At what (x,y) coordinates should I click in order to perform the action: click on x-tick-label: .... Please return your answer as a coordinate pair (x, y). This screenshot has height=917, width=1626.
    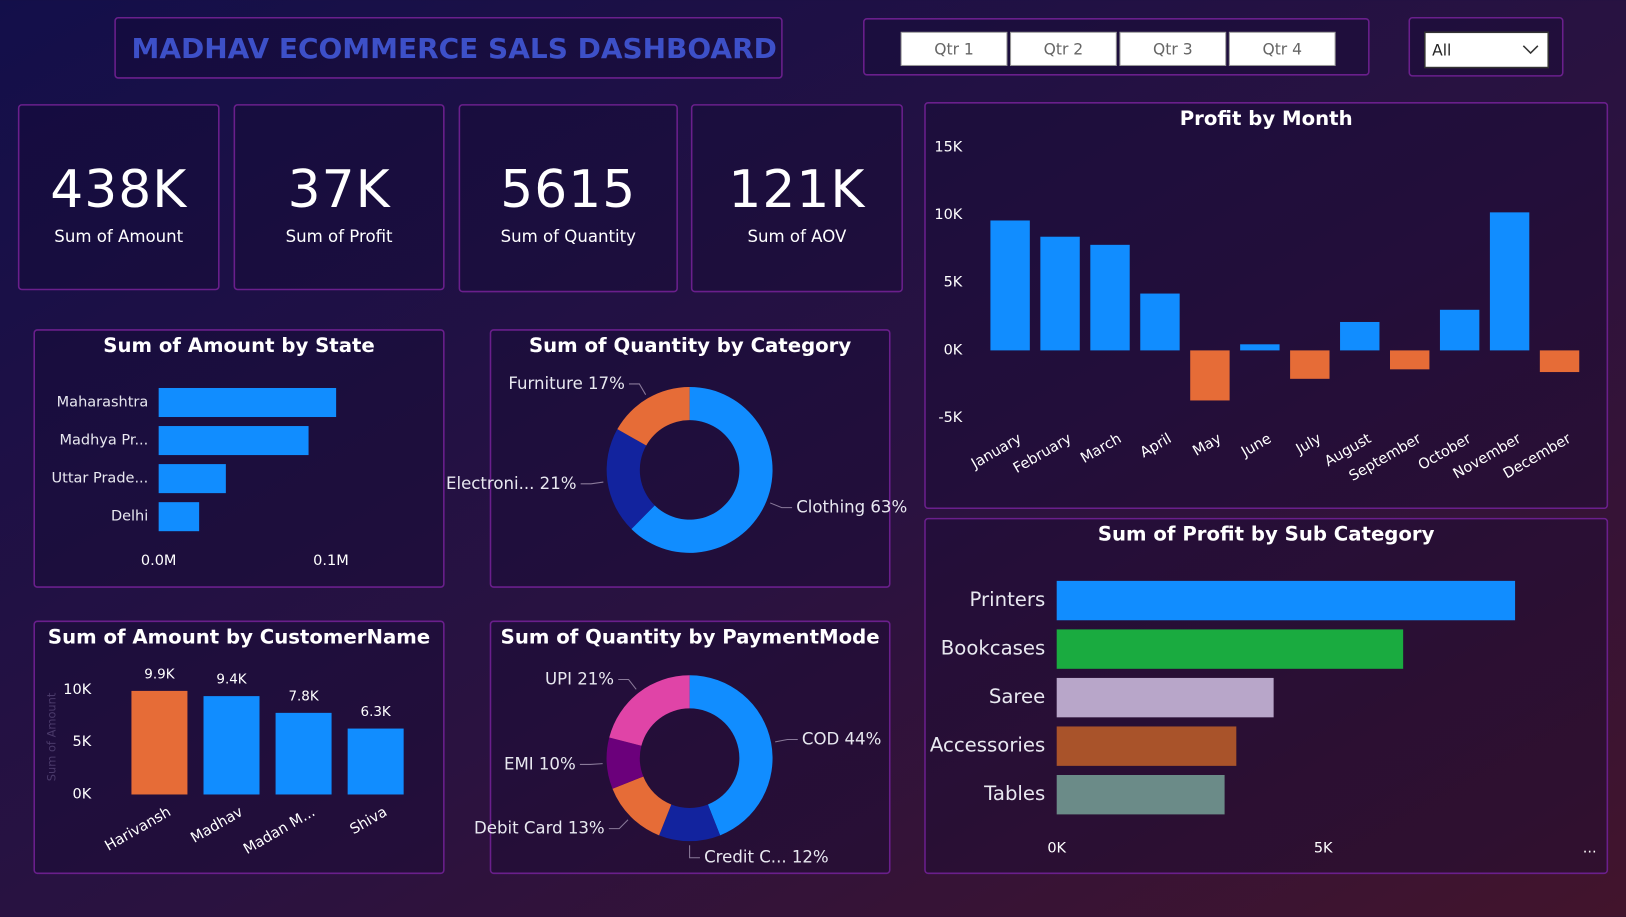
    Looking at the image, I should click on (1590, 848).